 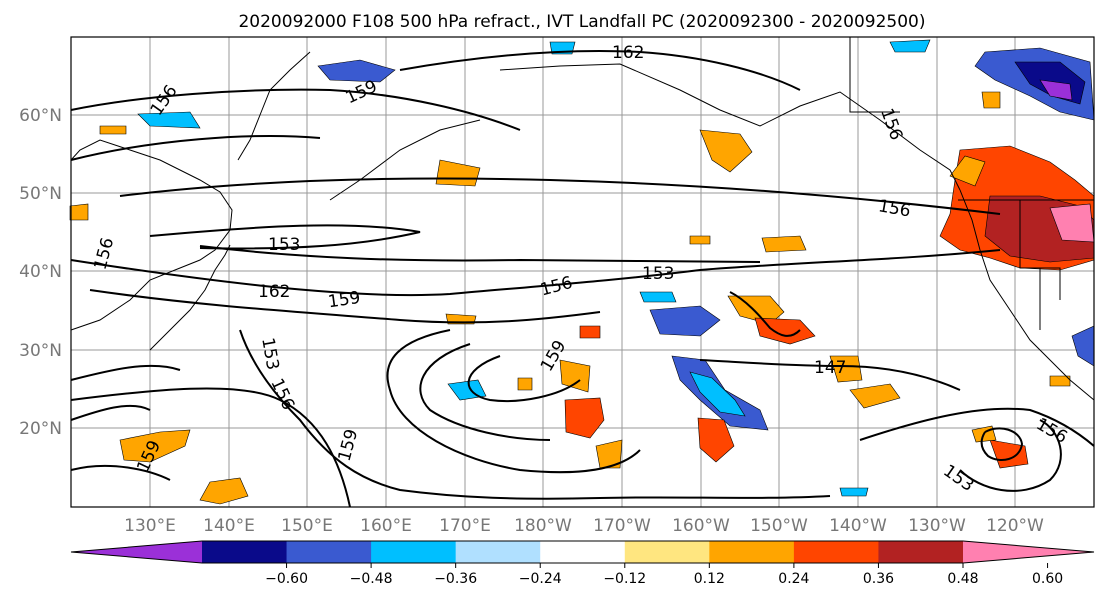 What do you see at coordinates (465, 526) in the screenshot?
I see `lon-label: 170°E` at bounding box center [465, 526].